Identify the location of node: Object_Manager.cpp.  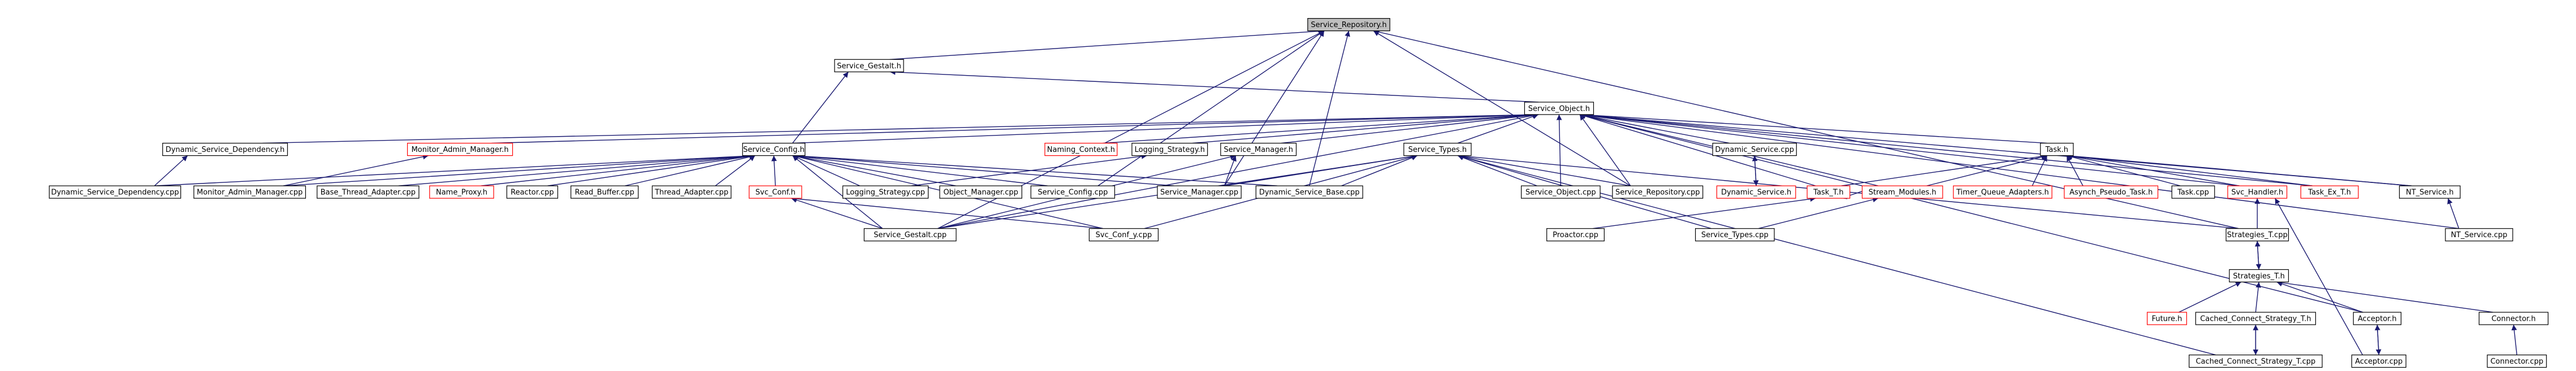
(980, 192).